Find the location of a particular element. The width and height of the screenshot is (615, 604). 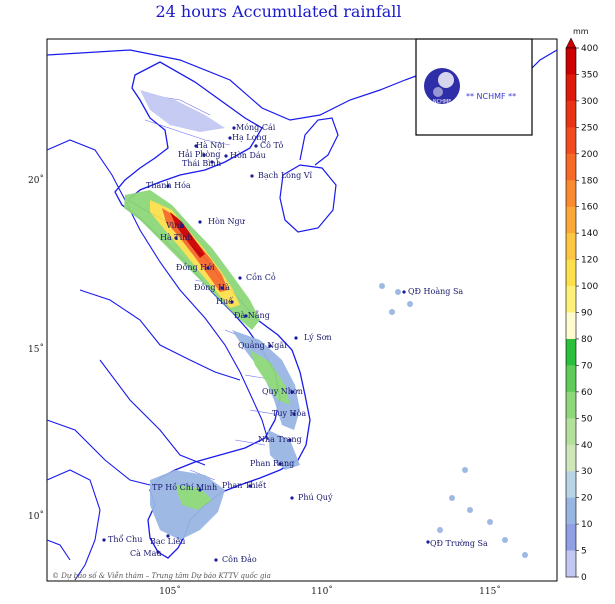

lat-tick: 20˚ is located at coordinates (36, 180).